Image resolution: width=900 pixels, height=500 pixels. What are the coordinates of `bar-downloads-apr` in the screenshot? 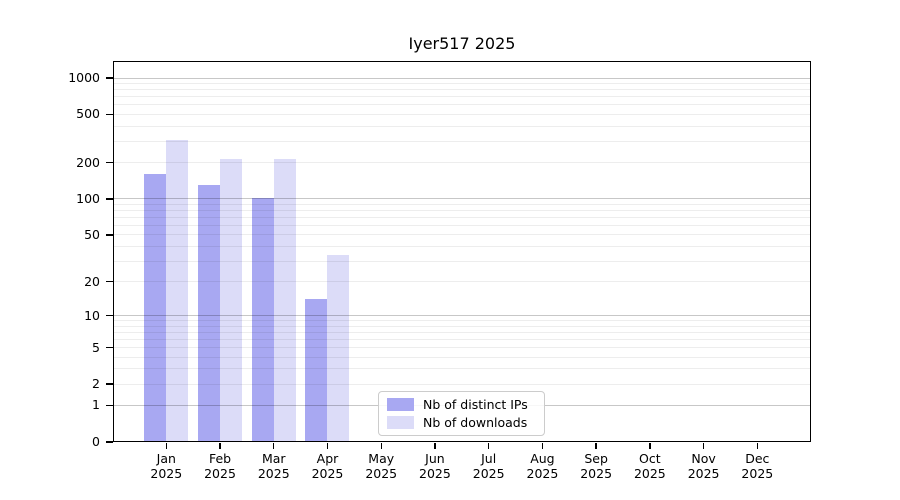 It's located at (338, 348).